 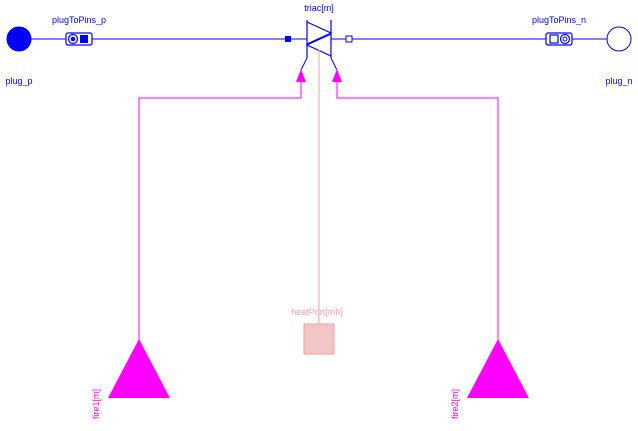 What do you see at coordinates (337, 75) in the screenshot?
I see `triac-gate-fire2-input` at bounding box center [337, 75].